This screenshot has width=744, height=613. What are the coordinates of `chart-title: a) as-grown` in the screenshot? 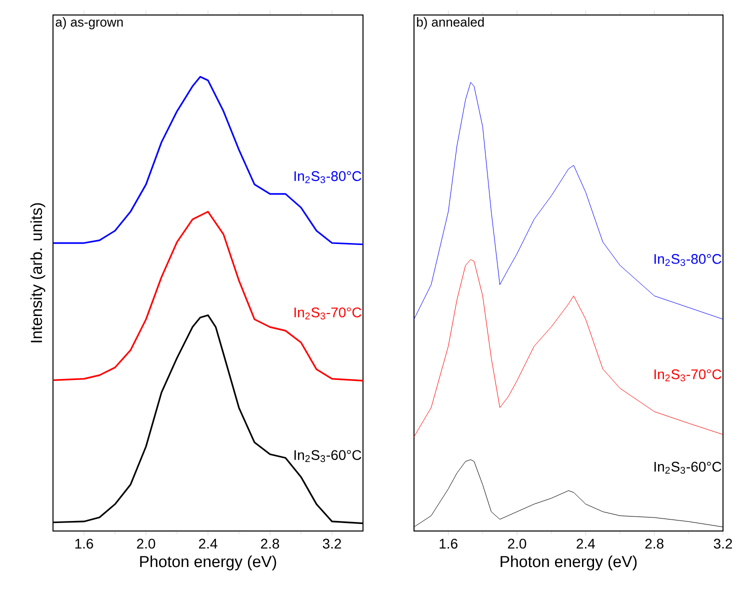 It's located at (89, 23).